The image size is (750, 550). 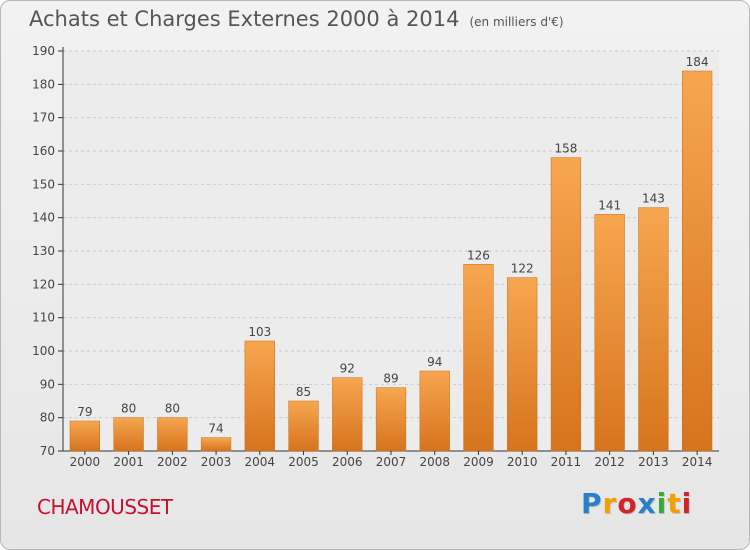 What do you see at coordinates (347, 369) in the screenshot?
I see `bar-value-label: 92` at bounding box center [347, 369].